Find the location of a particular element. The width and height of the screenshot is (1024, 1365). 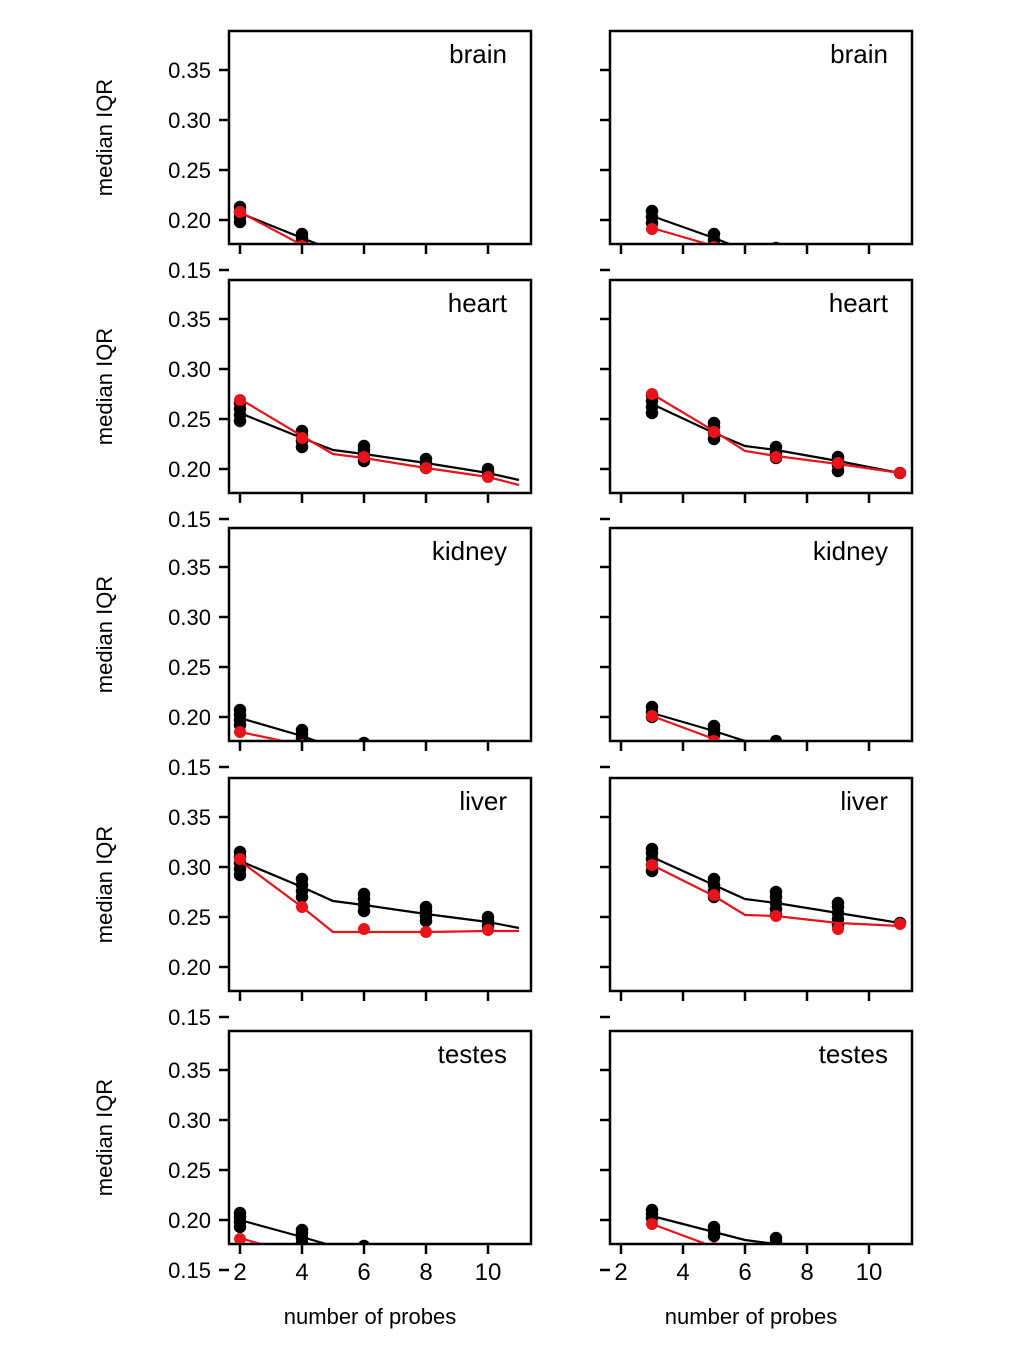

panel-title: kidney is located at coordinates (469, 551).